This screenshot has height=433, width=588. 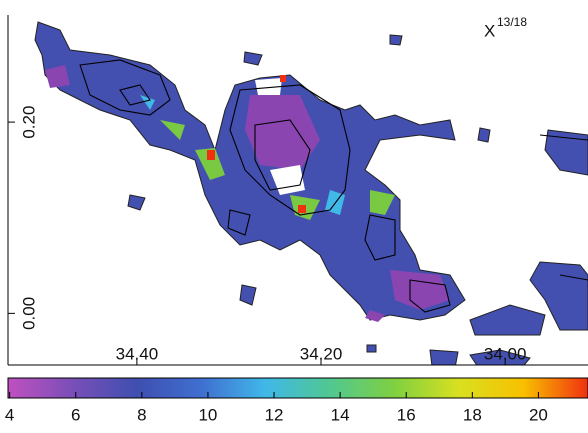 What do you see at coordinates (75, 414) in the screenshot?
I see `colorbar-tick-label: 6` at bounding box center [75, 414].